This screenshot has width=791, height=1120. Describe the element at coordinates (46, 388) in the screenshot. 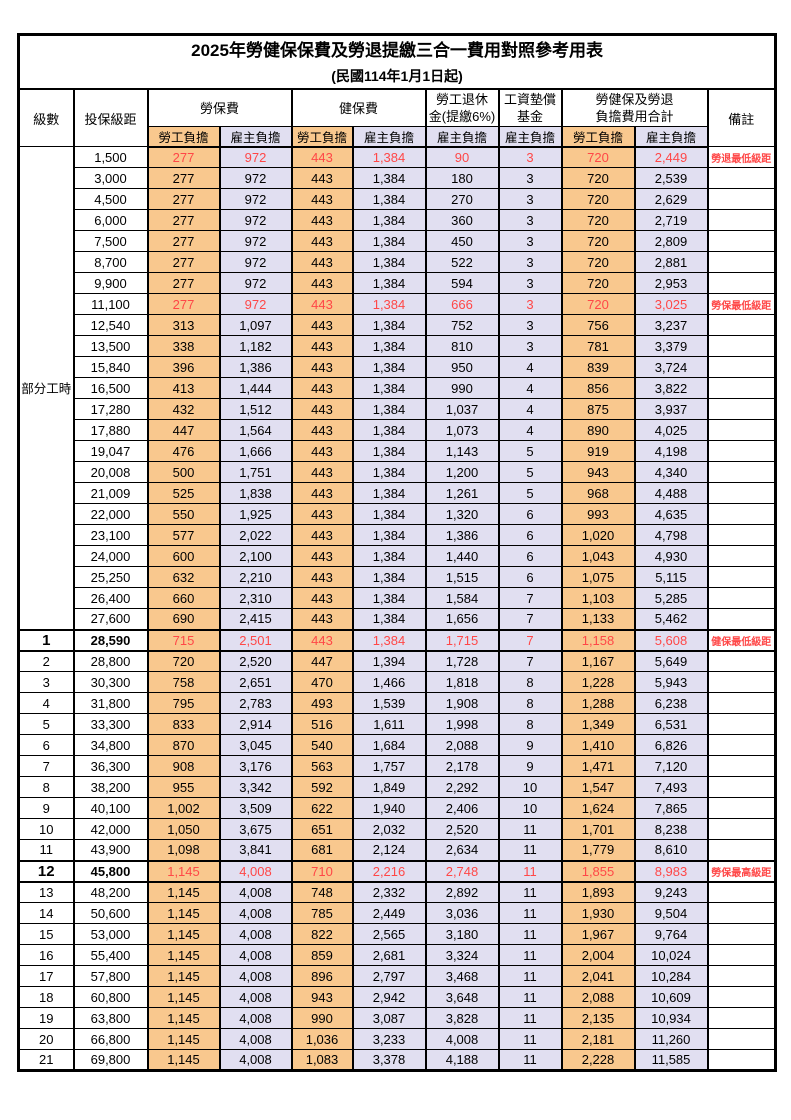

I see `part-time-label: 部分工時` at that location.